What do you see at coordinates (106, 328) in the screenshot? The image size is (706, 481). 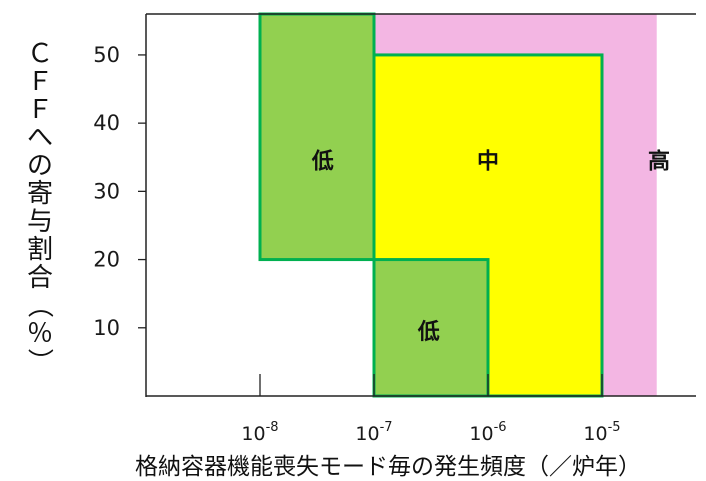 I see `y-tick-label-0: 10` at bounding box center [106, 328].